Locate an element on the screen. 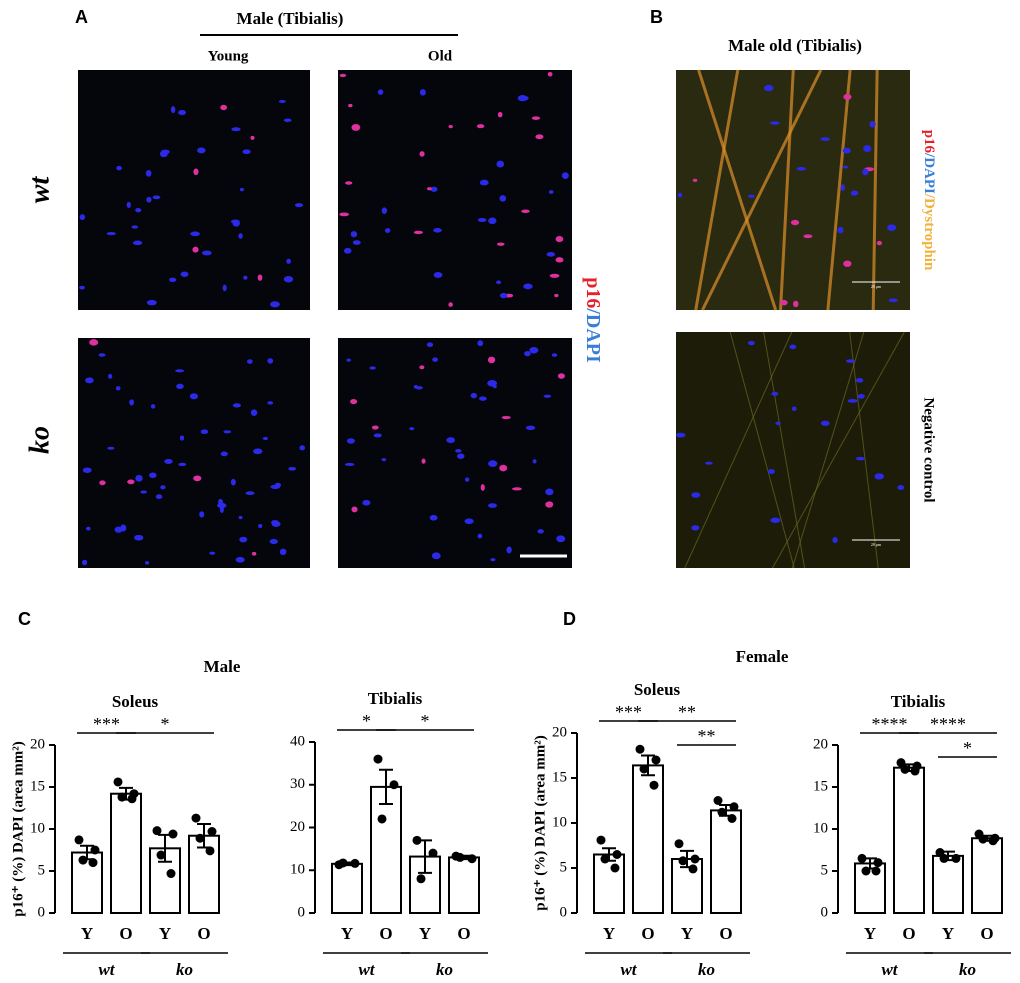 The height and width of the screenshot is (983, 1020). stain-label: p16/DAPI is located at coordinates (593, 320).